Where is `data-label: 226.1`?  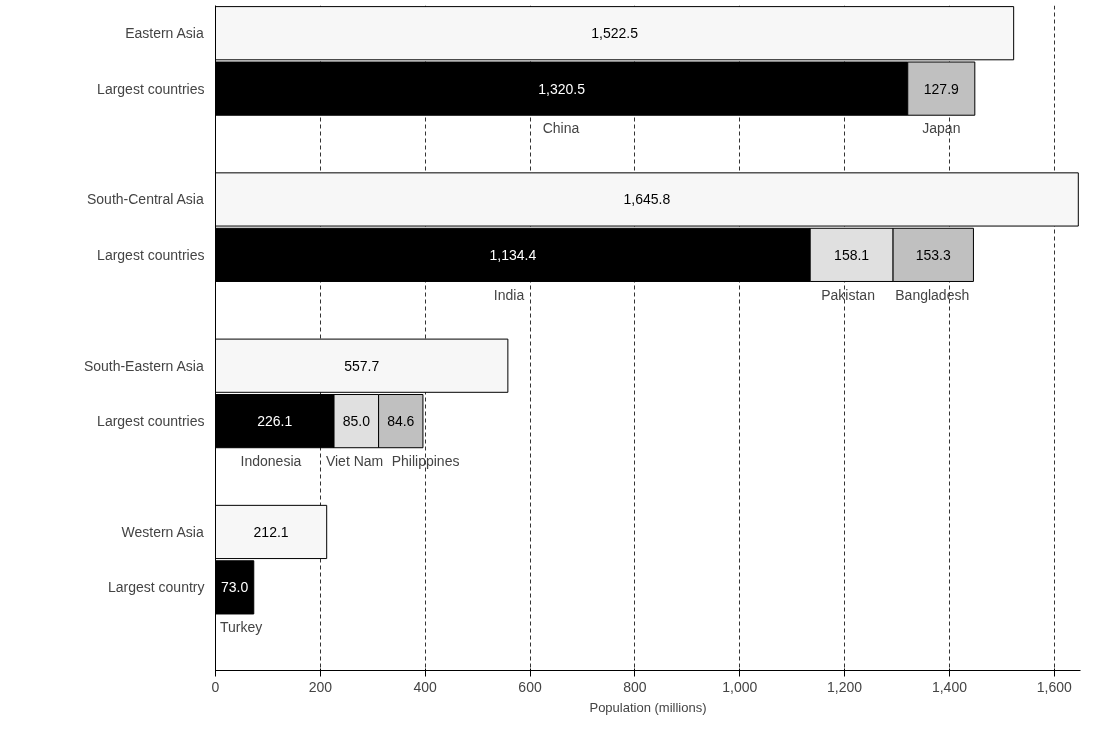 data-label: 226.1 is located at coordinates (275, 421).